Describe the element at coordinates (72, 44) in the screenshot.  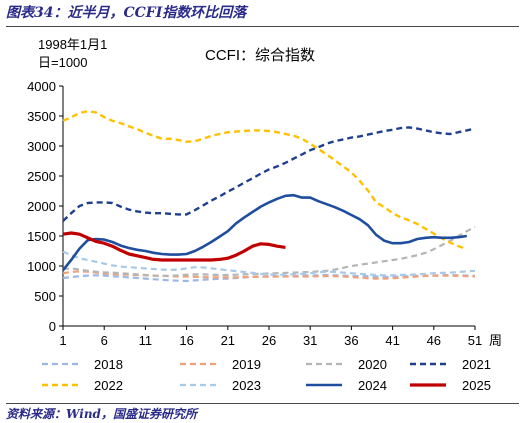
I see `y-axis-label-line1: 1998年1月1` at that location.